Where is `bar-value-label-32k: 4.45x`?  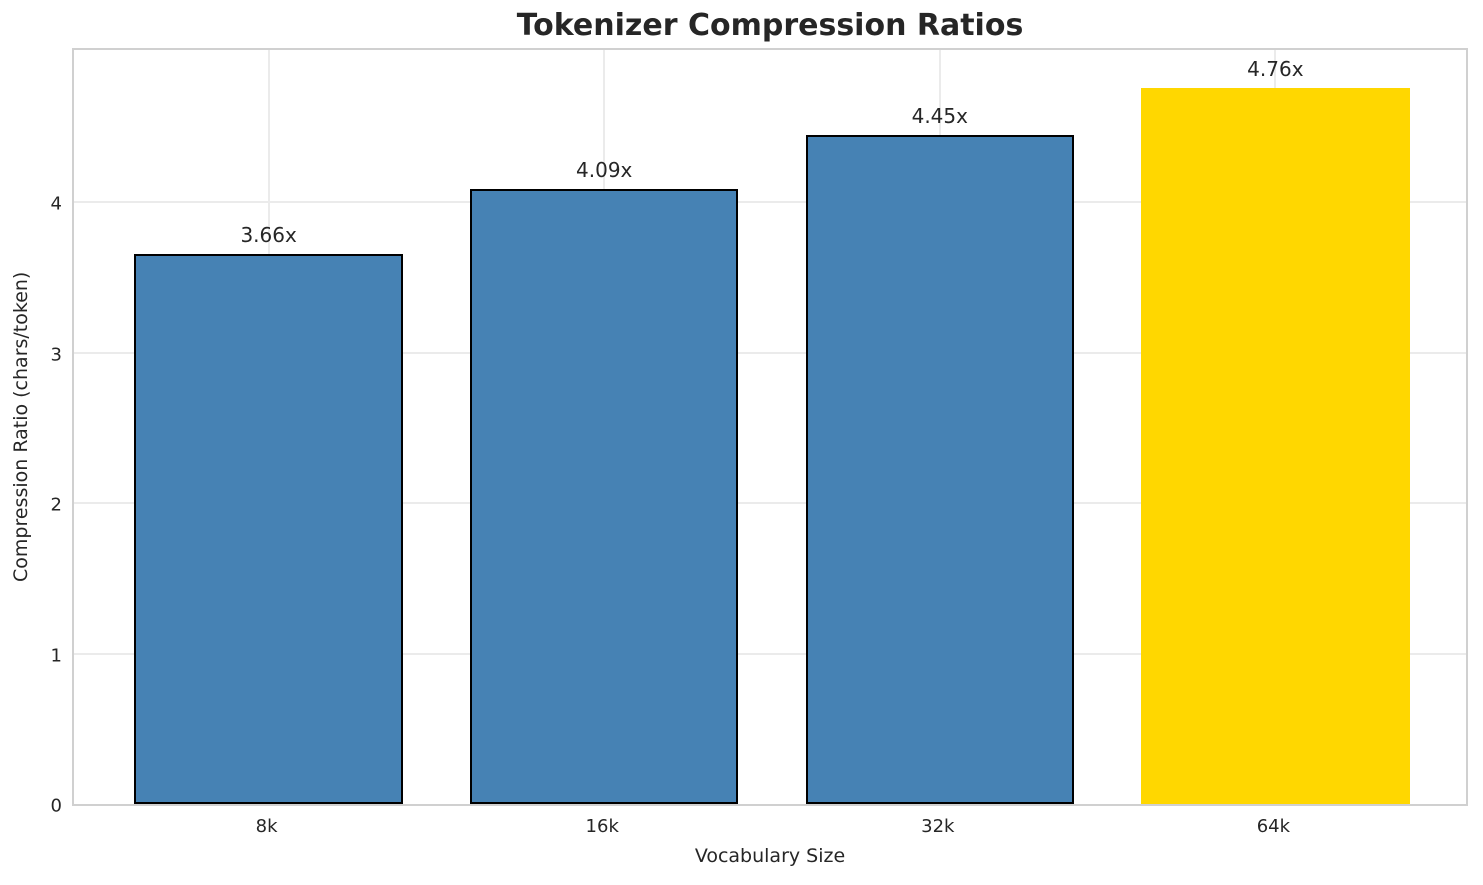
bar-value-label-32k: 4.45x is located at coordinates (939, 115).